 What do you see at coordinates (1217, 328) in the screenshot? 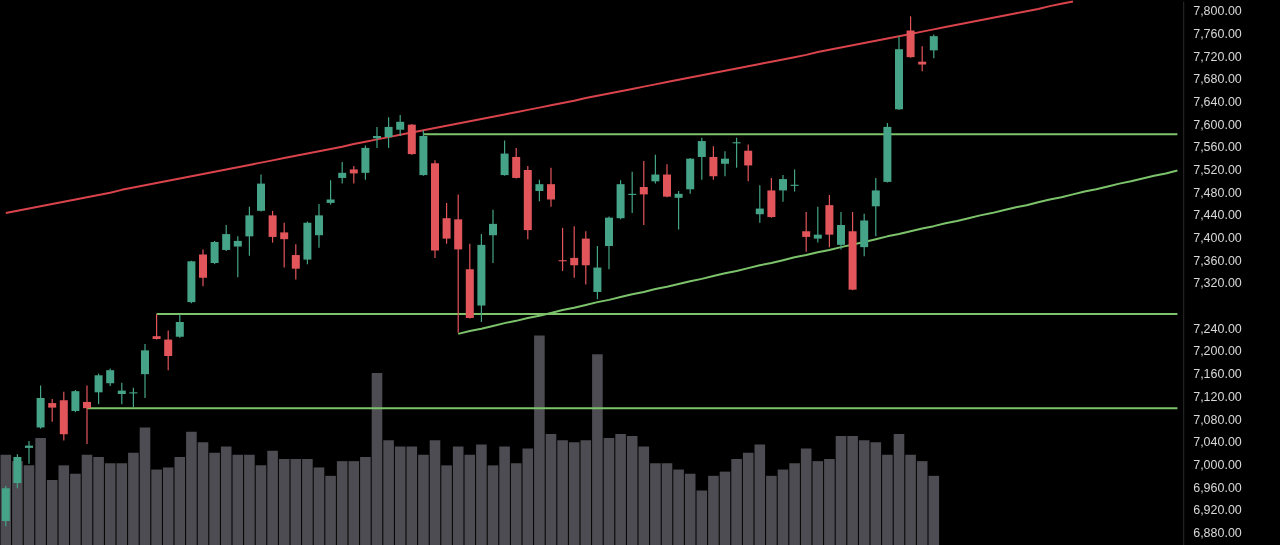
I see `y-tick-label: 7,240.00` at bounding box center [1217, 328].